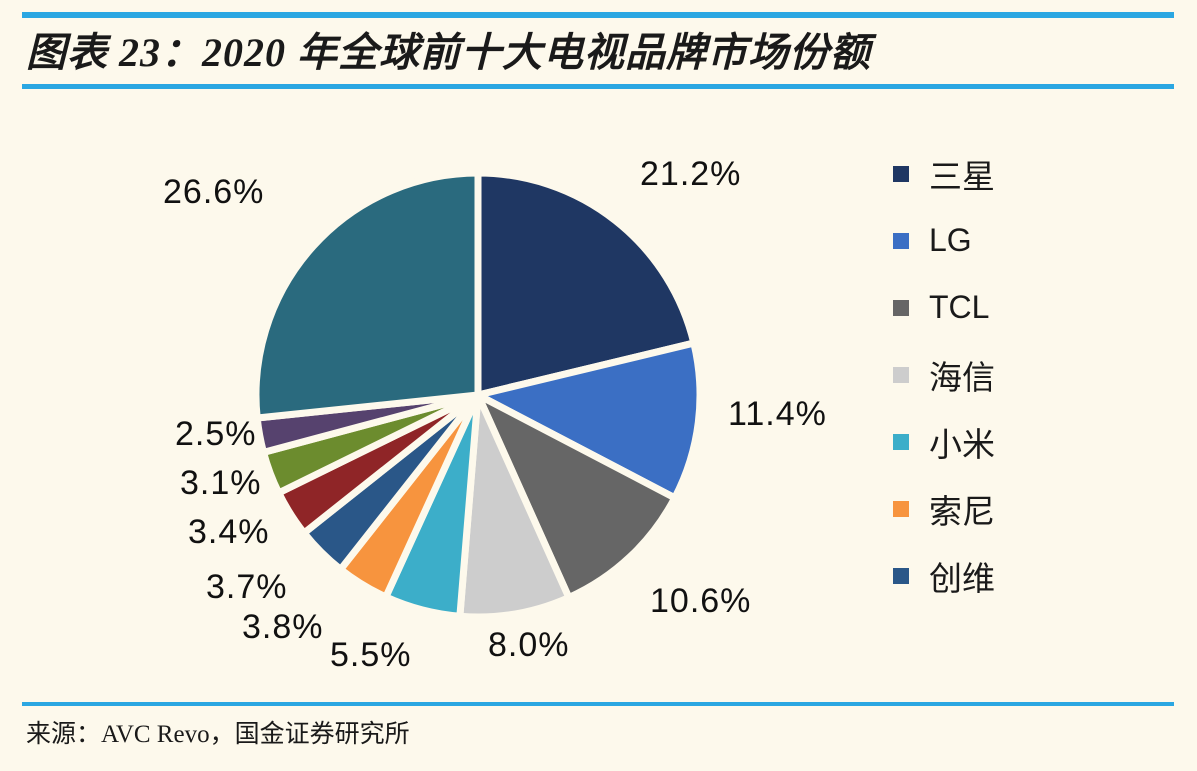 The image size is (1197, 771). What do you see at coordinates (1028, 173) in the screenshot?
I see `legend-item: 三星` at bounding box center [1028, 173].